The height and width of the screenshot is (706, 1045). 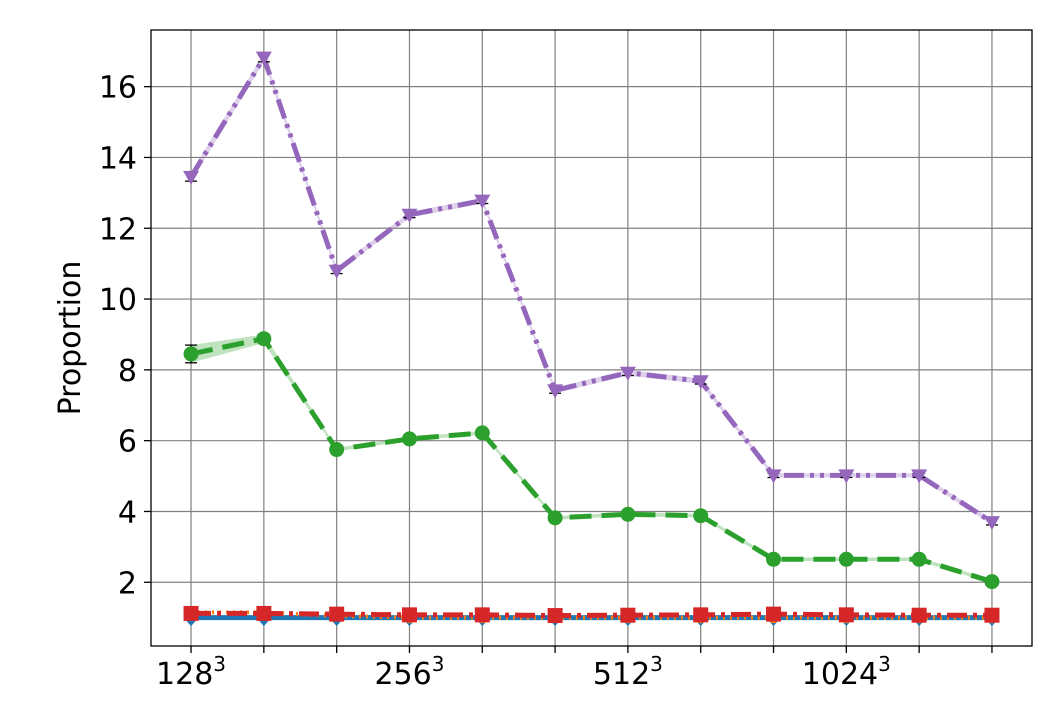 I want to click on y-axis-label: Proportion, so click(x=70, y=338).